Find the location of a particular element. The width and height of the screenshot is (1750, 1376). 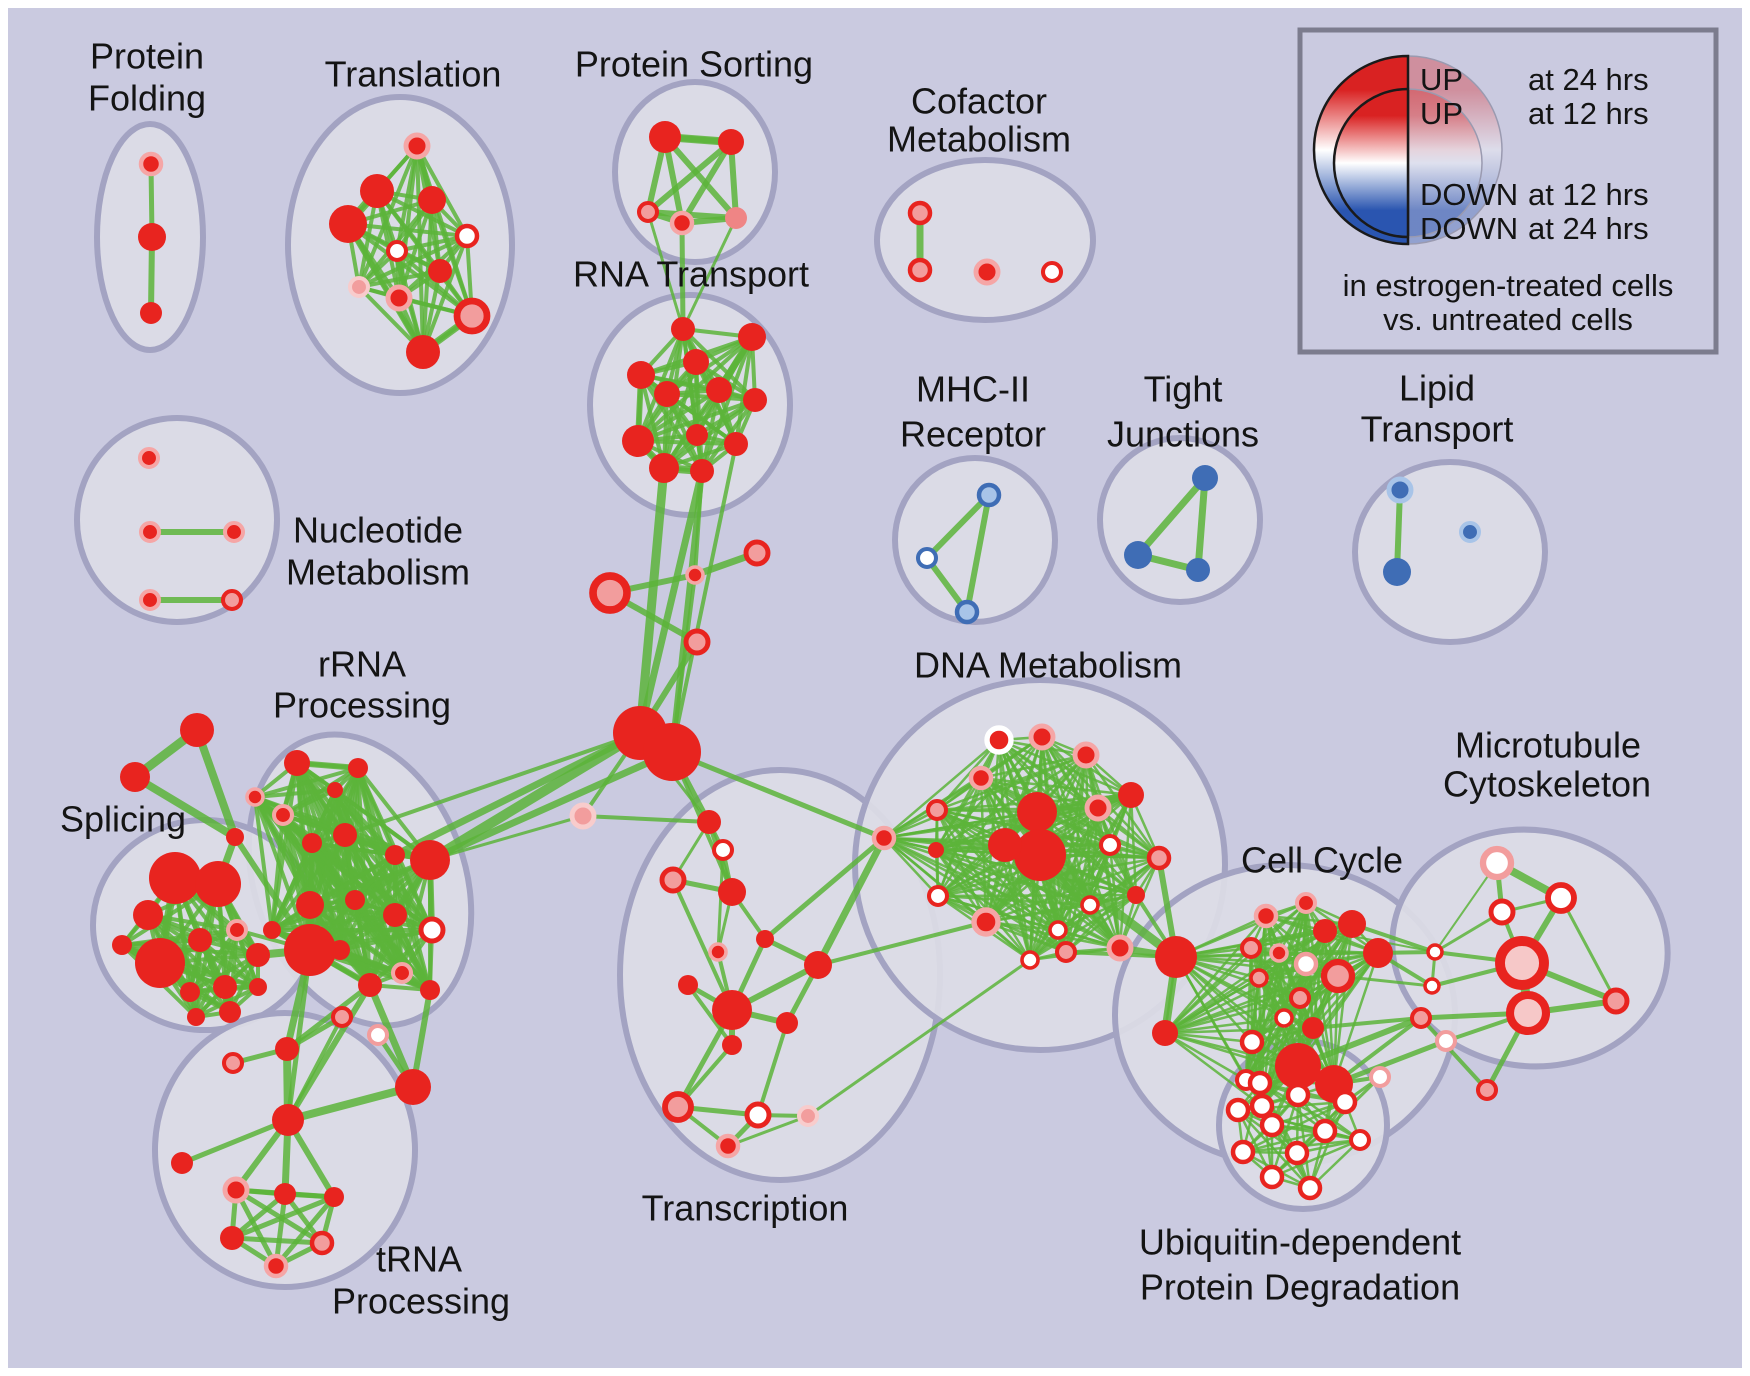

cluster-label-tj: Junctions is located at coordinates (1183, 434).